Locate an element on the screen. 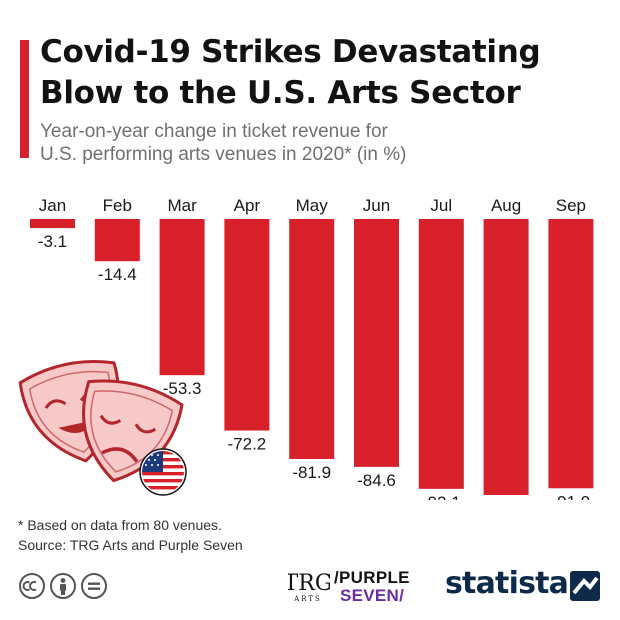 The image size is (620, 620). bar-may is located at coordinates (312, 339).